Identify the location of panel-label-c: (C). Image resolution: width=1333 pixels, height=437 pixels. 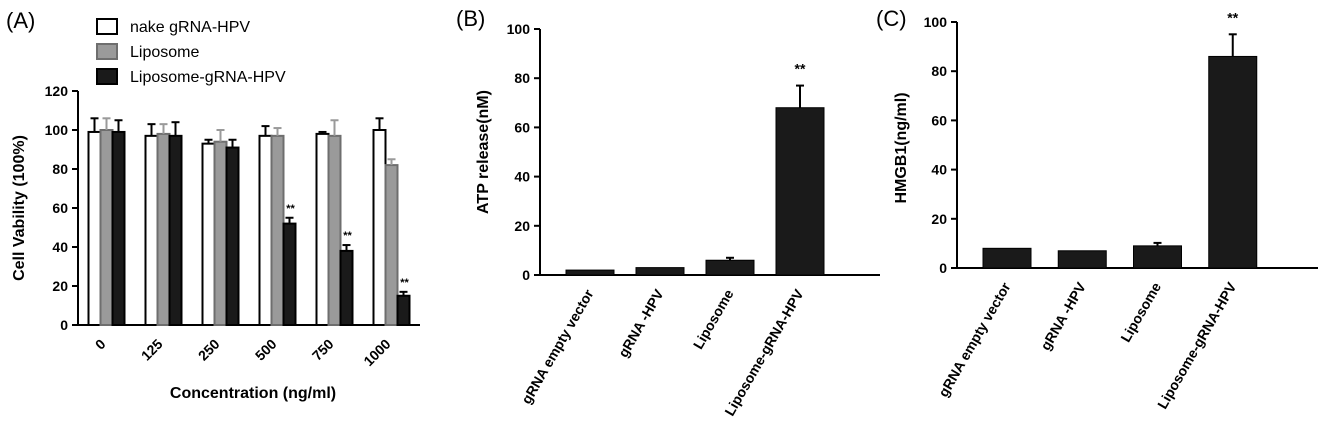
(891, 18).